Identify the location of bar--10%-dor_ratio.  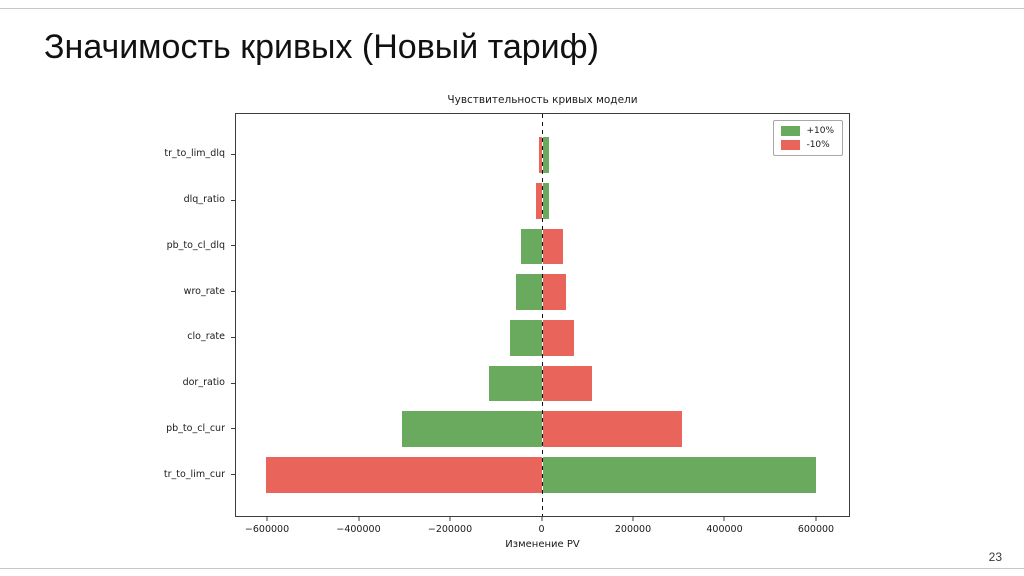
(567, 383).